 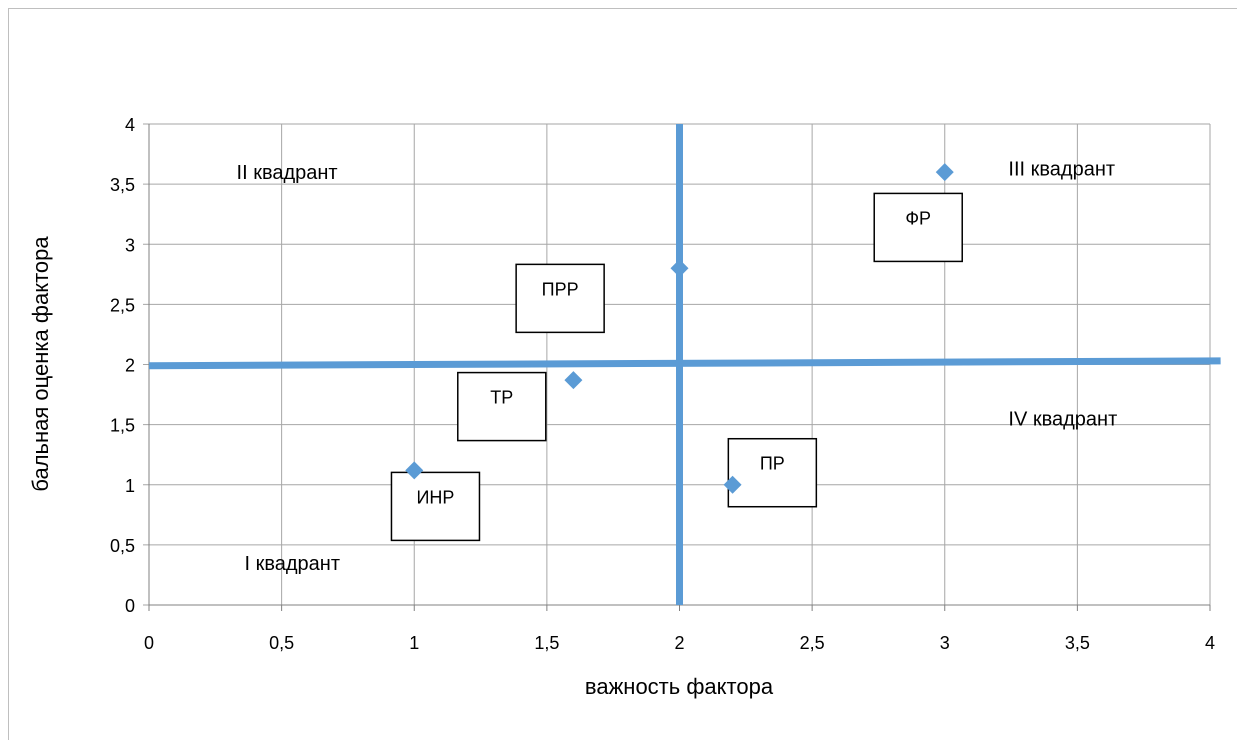 I want to click on y-tick-label: 1,5, so click(x=122, y=426).